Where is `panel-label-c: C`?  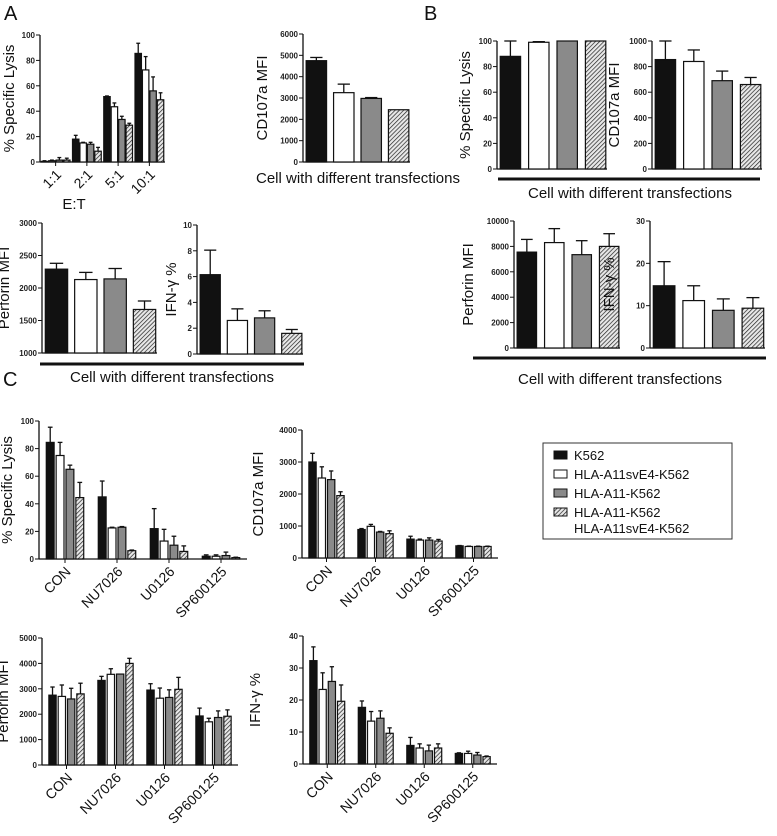
panel-label-c: C is located at coordinates (10, 380).